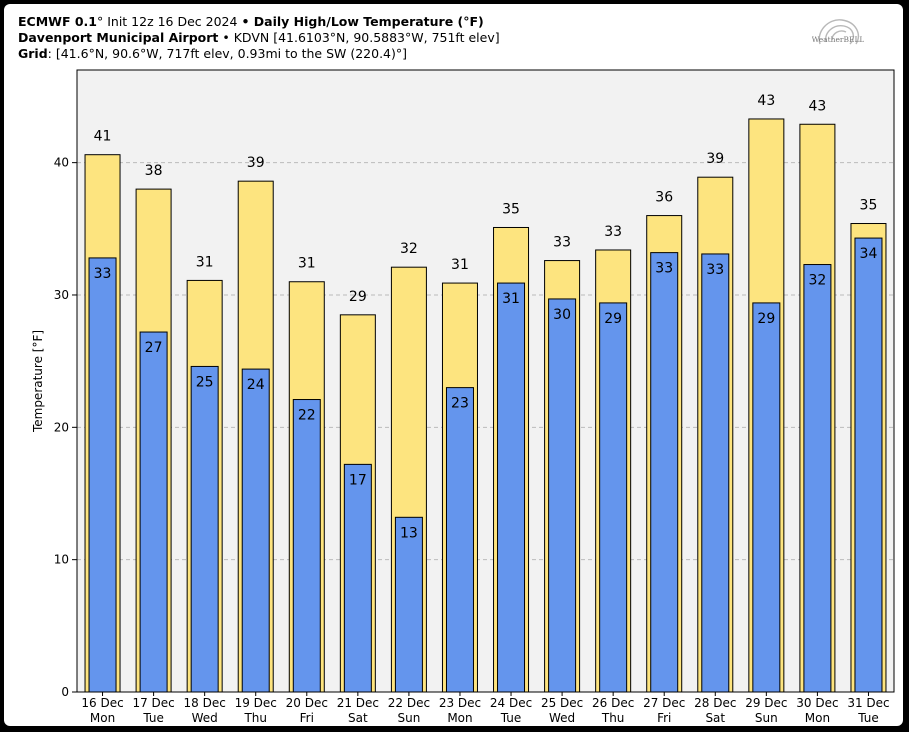  What do you see at coordinates (154, 348) in the screenshot?
I see `low-temp-label: 27` at bounding box center [154, 348].